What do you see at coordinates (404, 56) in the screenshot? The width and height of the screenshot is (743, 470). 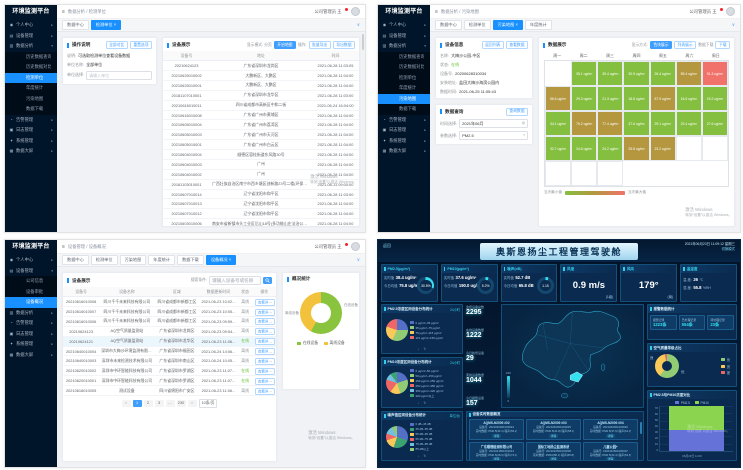 I see `sidebar-item: 历史数据查询` at bounding box center [404, 56].